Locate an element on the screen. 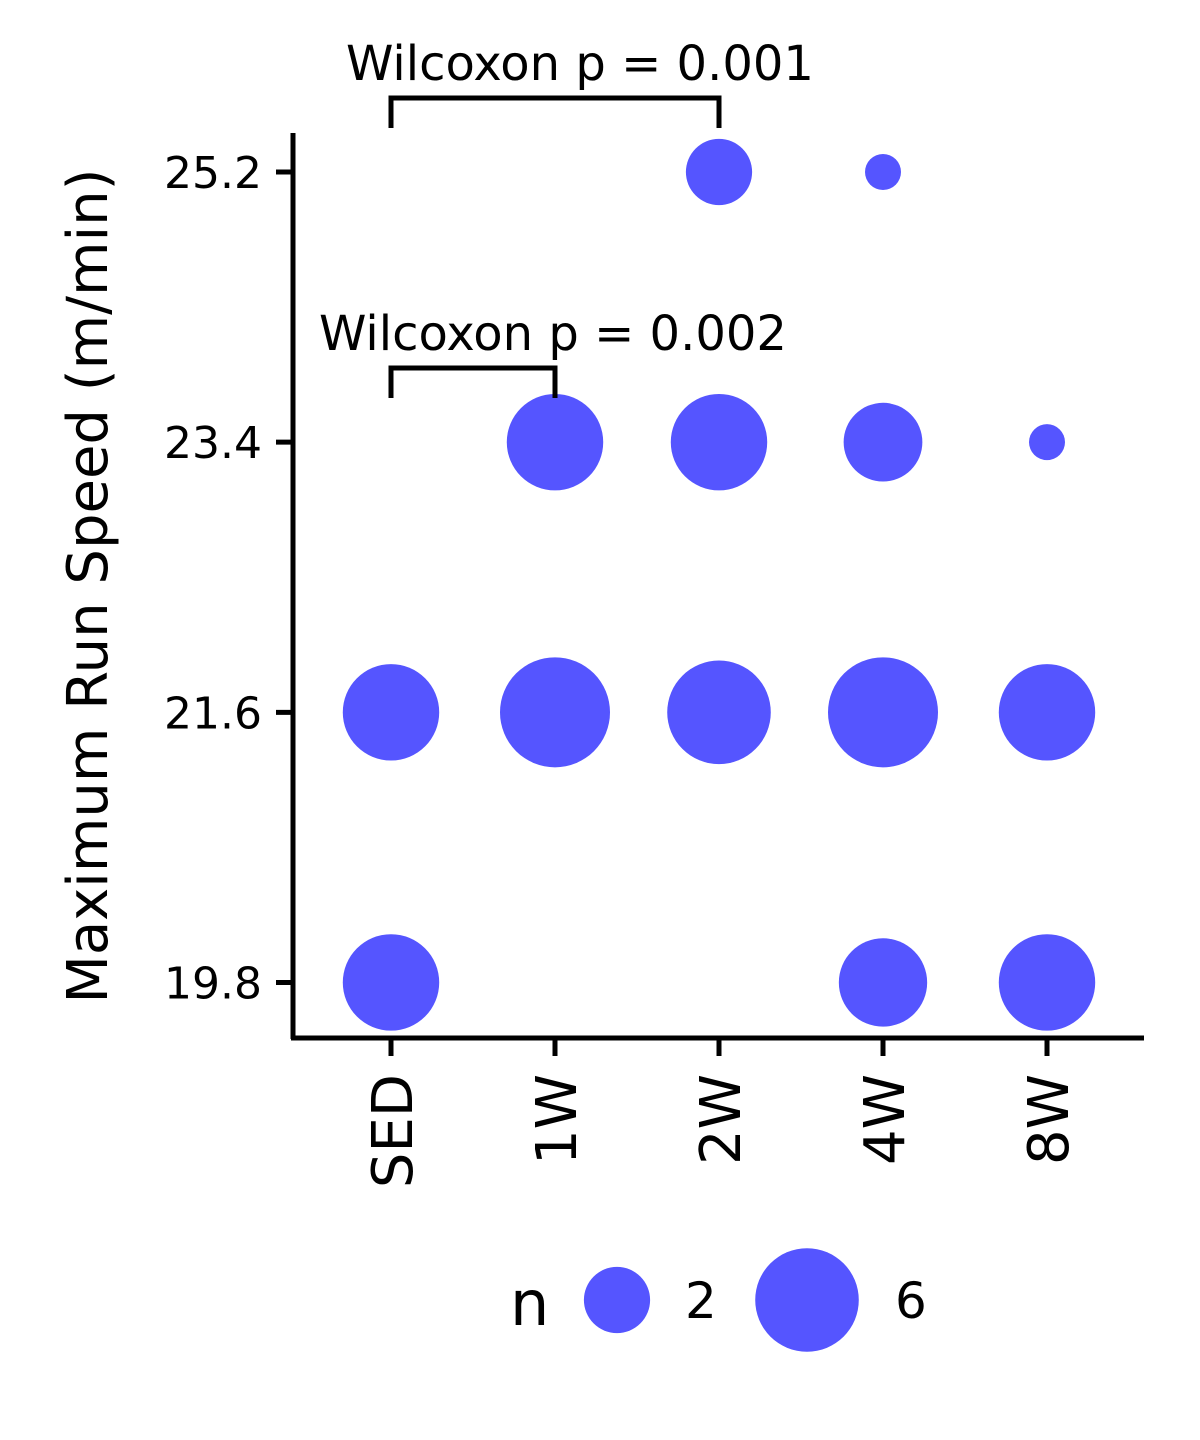  bracket-label: Wilcoxon p = 0.002 is located at coordinates (553, 334).